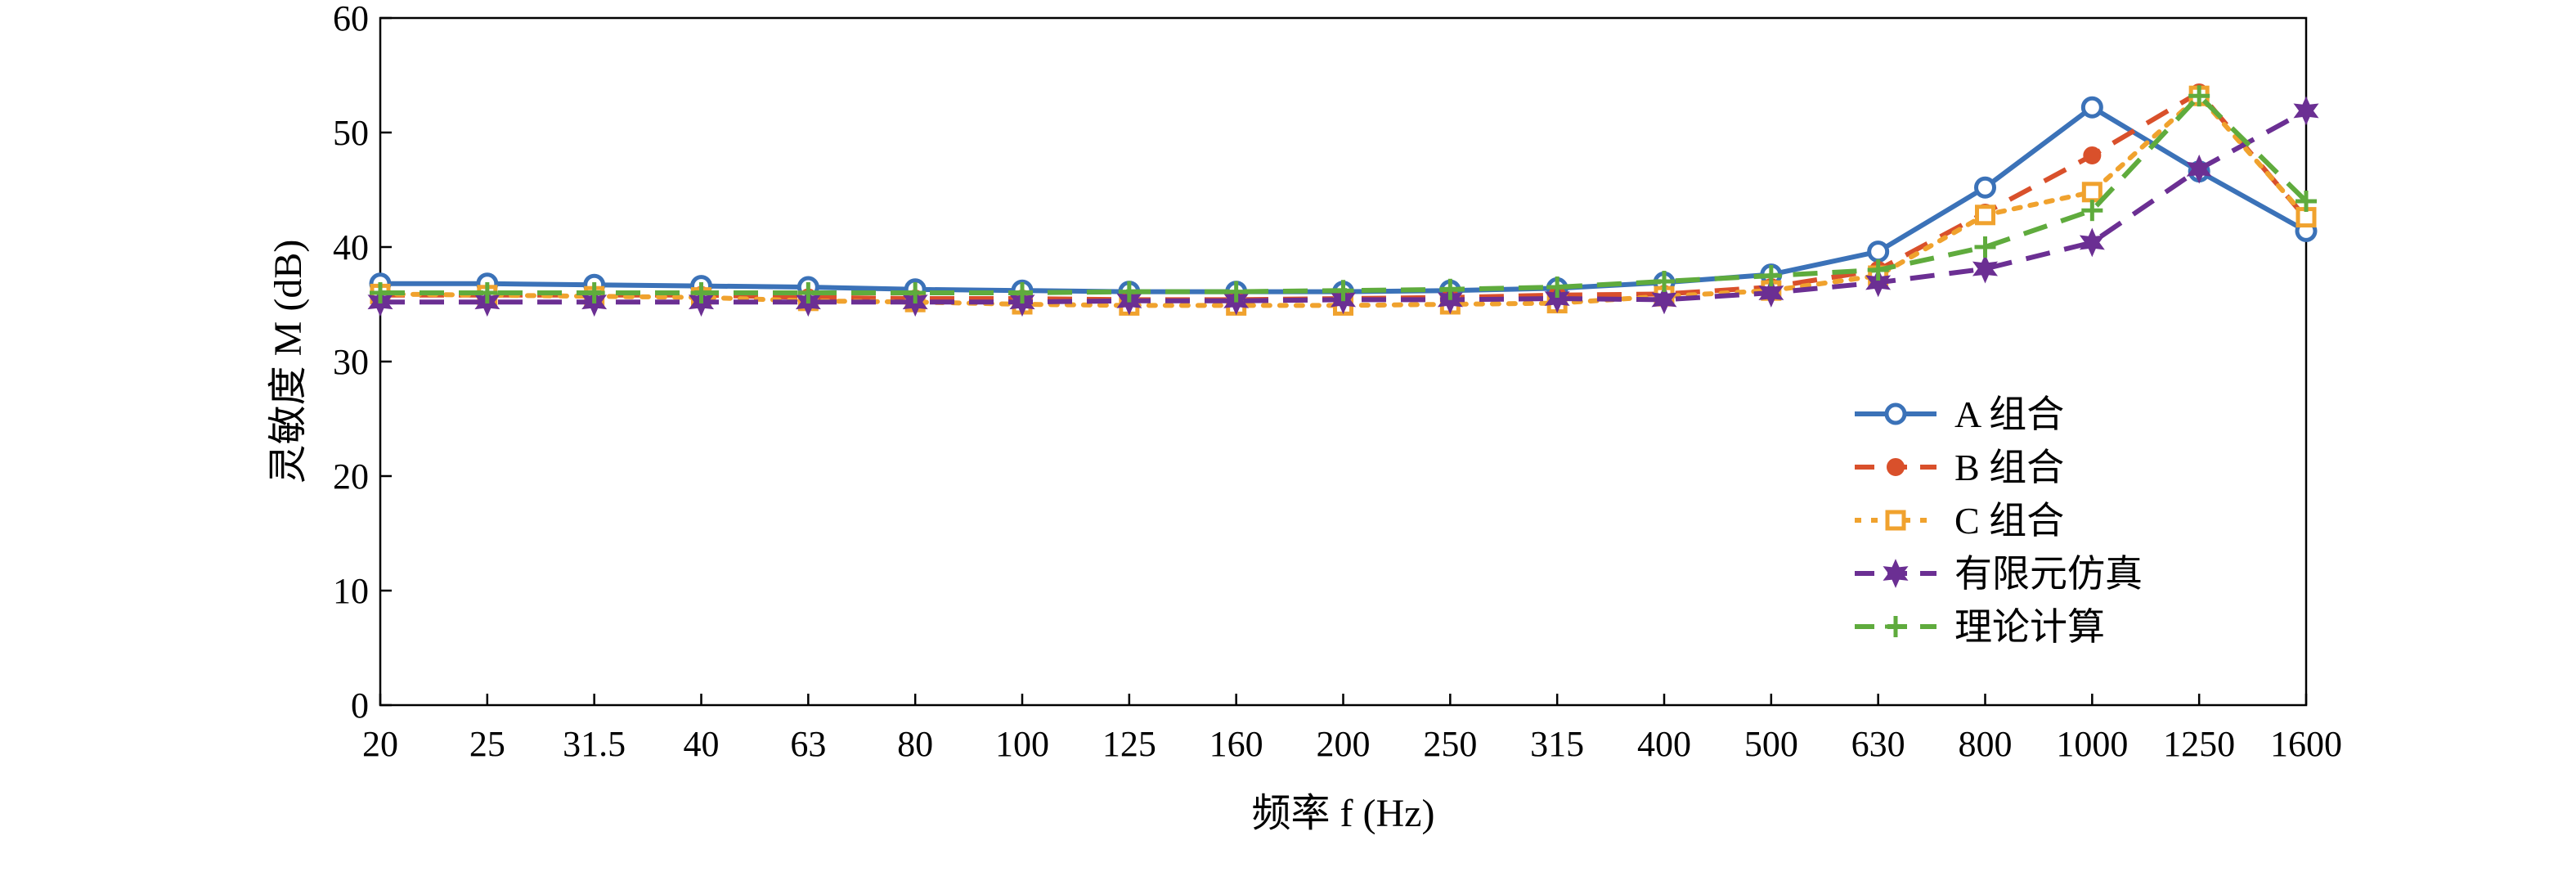 This screenshot has width=2576, height=872. Describe the element at coordinates (1343, 813) in the screenshot. I see `x-axis-title: 频率 f (Hz)` at that location.